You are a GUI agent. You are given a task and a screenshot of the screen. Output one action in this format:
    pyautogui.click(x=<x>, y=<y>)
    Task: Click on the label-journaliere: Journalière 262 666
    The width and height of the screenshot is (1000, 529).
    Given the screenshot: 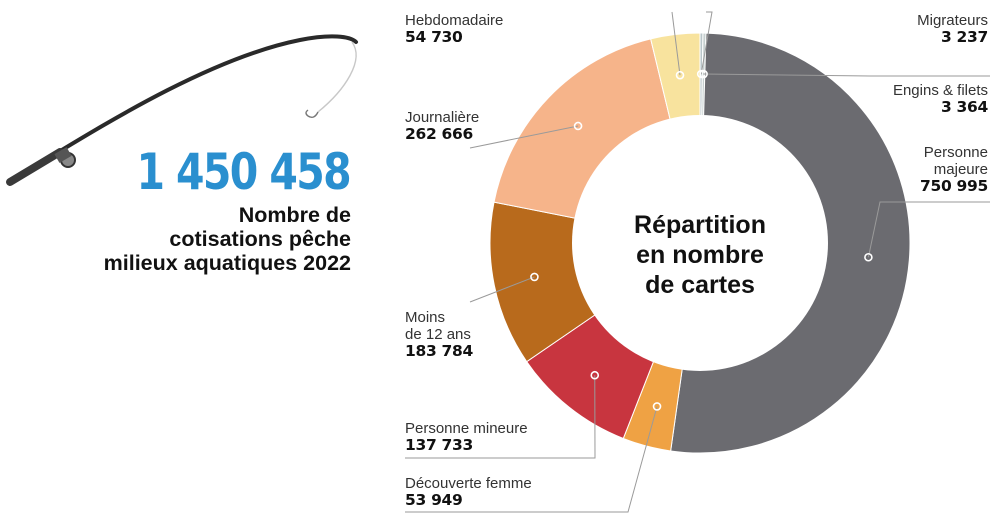 What is the action you would take?
    pyautogui.click(x=442, y=126)
    